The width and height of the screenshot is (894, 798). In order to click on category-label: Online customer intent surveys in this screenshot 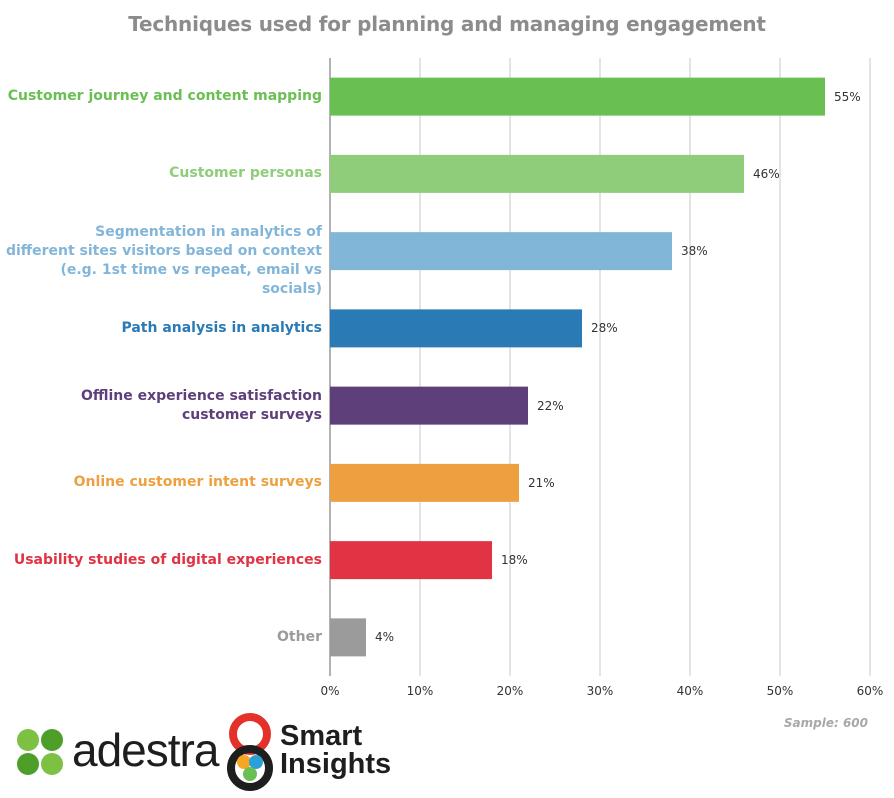, I will do `click(197, 482)`.